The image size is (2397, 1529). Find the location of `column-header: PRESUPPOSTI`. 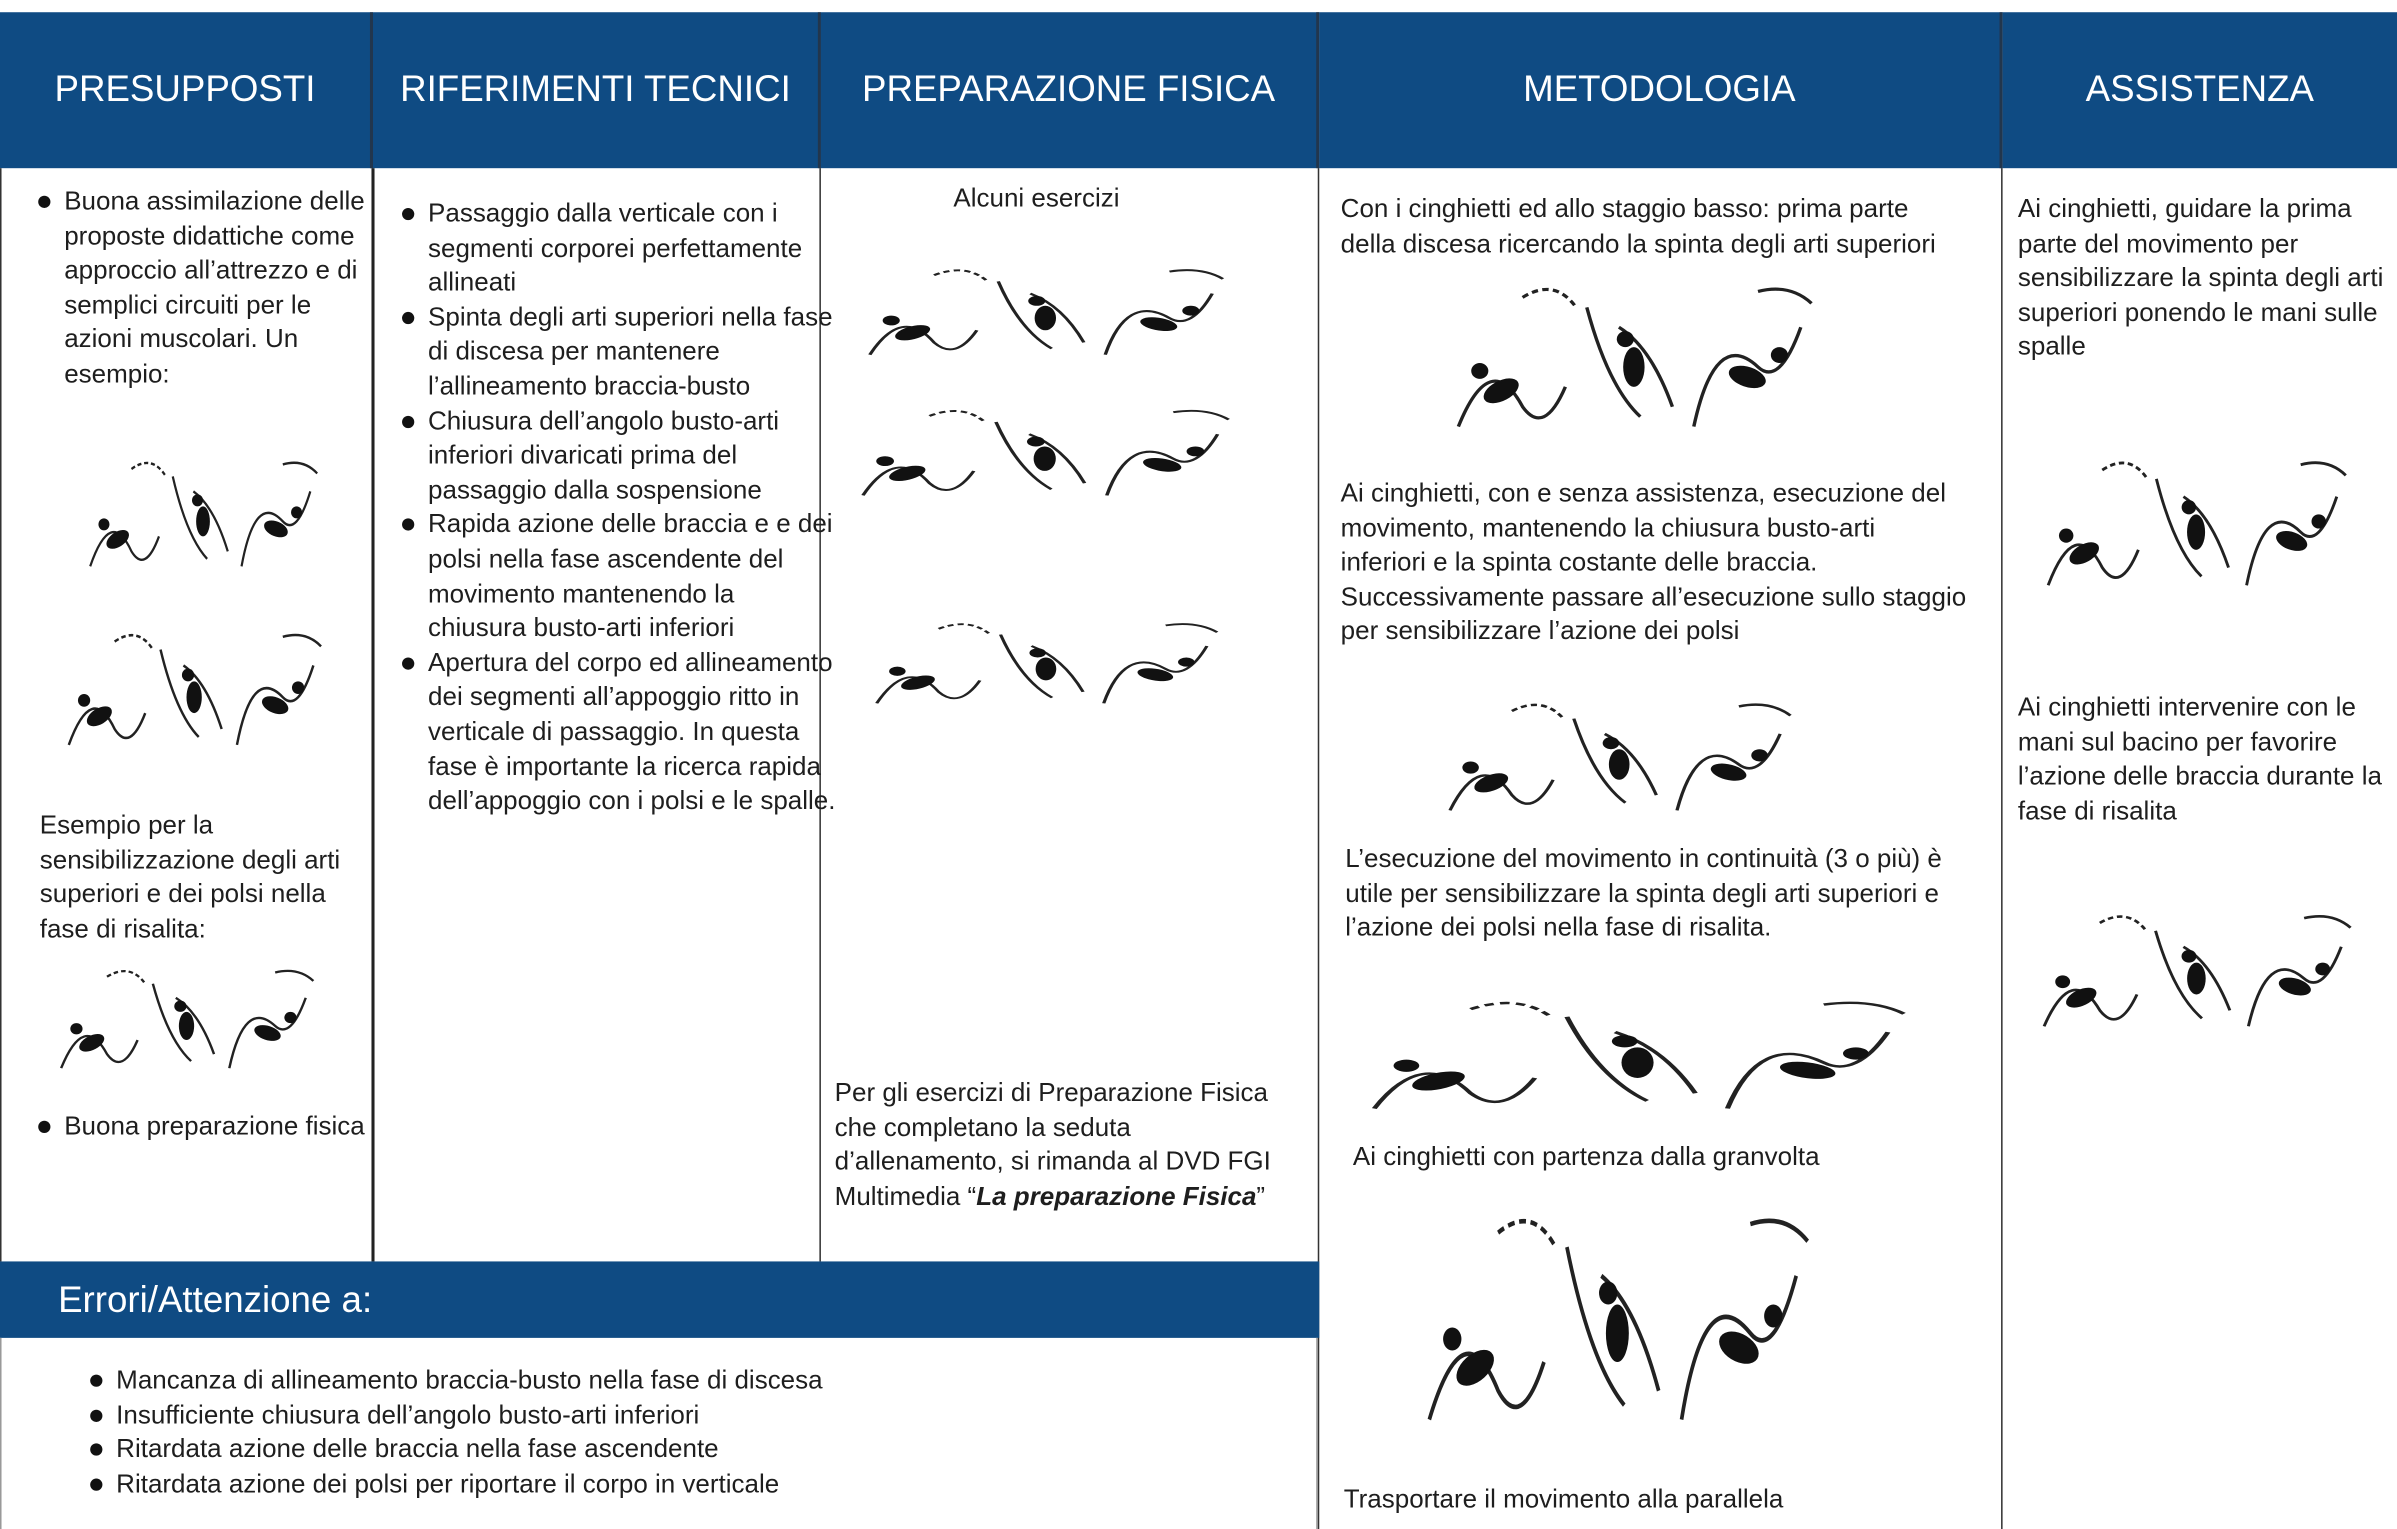

column-header: PRESUPPOSTI is located at coordinates (187, 90).